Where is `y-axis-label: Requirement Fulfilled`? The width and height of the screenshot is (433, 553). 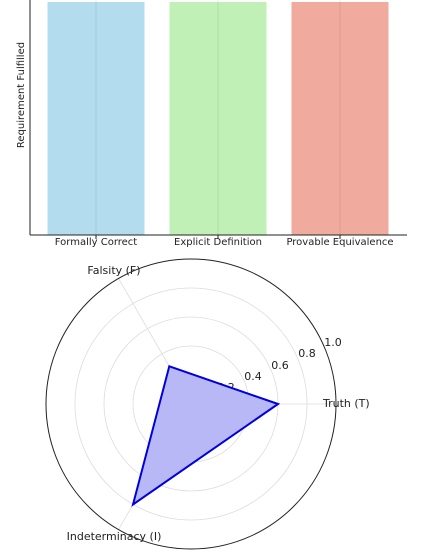
y-axis-label: Requirement Fulfilled is located at coordinates (21, 95).